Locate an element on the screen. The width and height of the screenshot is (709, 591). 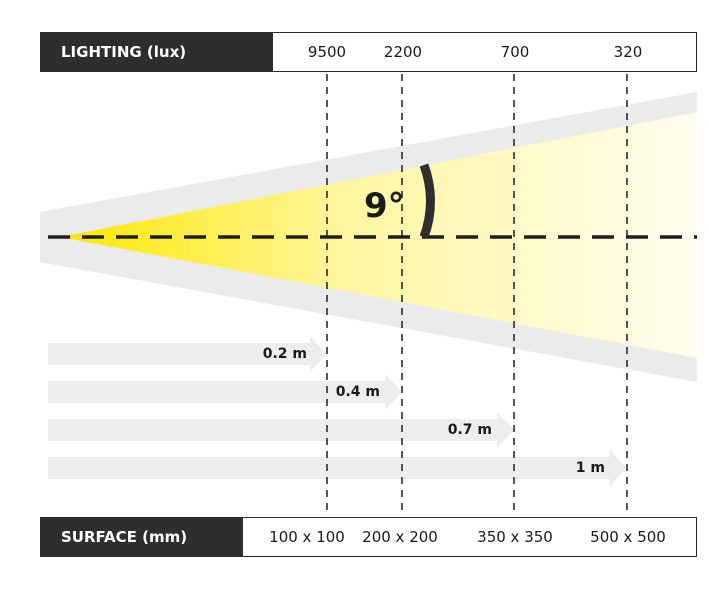
surface-value-4: 500 x 500 is located at coordinates (628, 537).